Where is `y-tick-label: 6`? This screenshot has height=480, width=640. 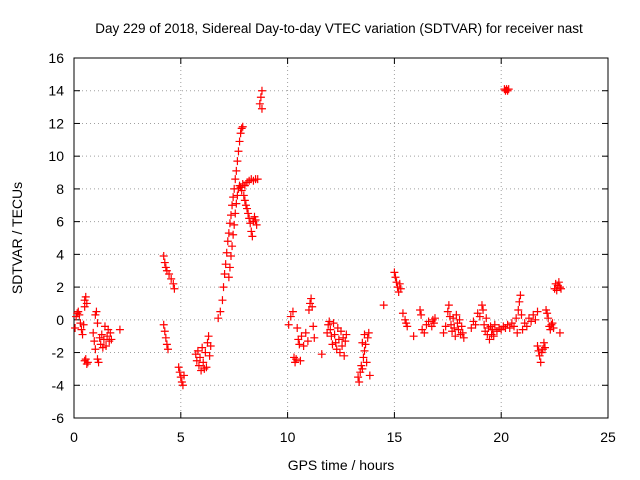 y-tick-label: 6 is located at coordinates (60, 222).